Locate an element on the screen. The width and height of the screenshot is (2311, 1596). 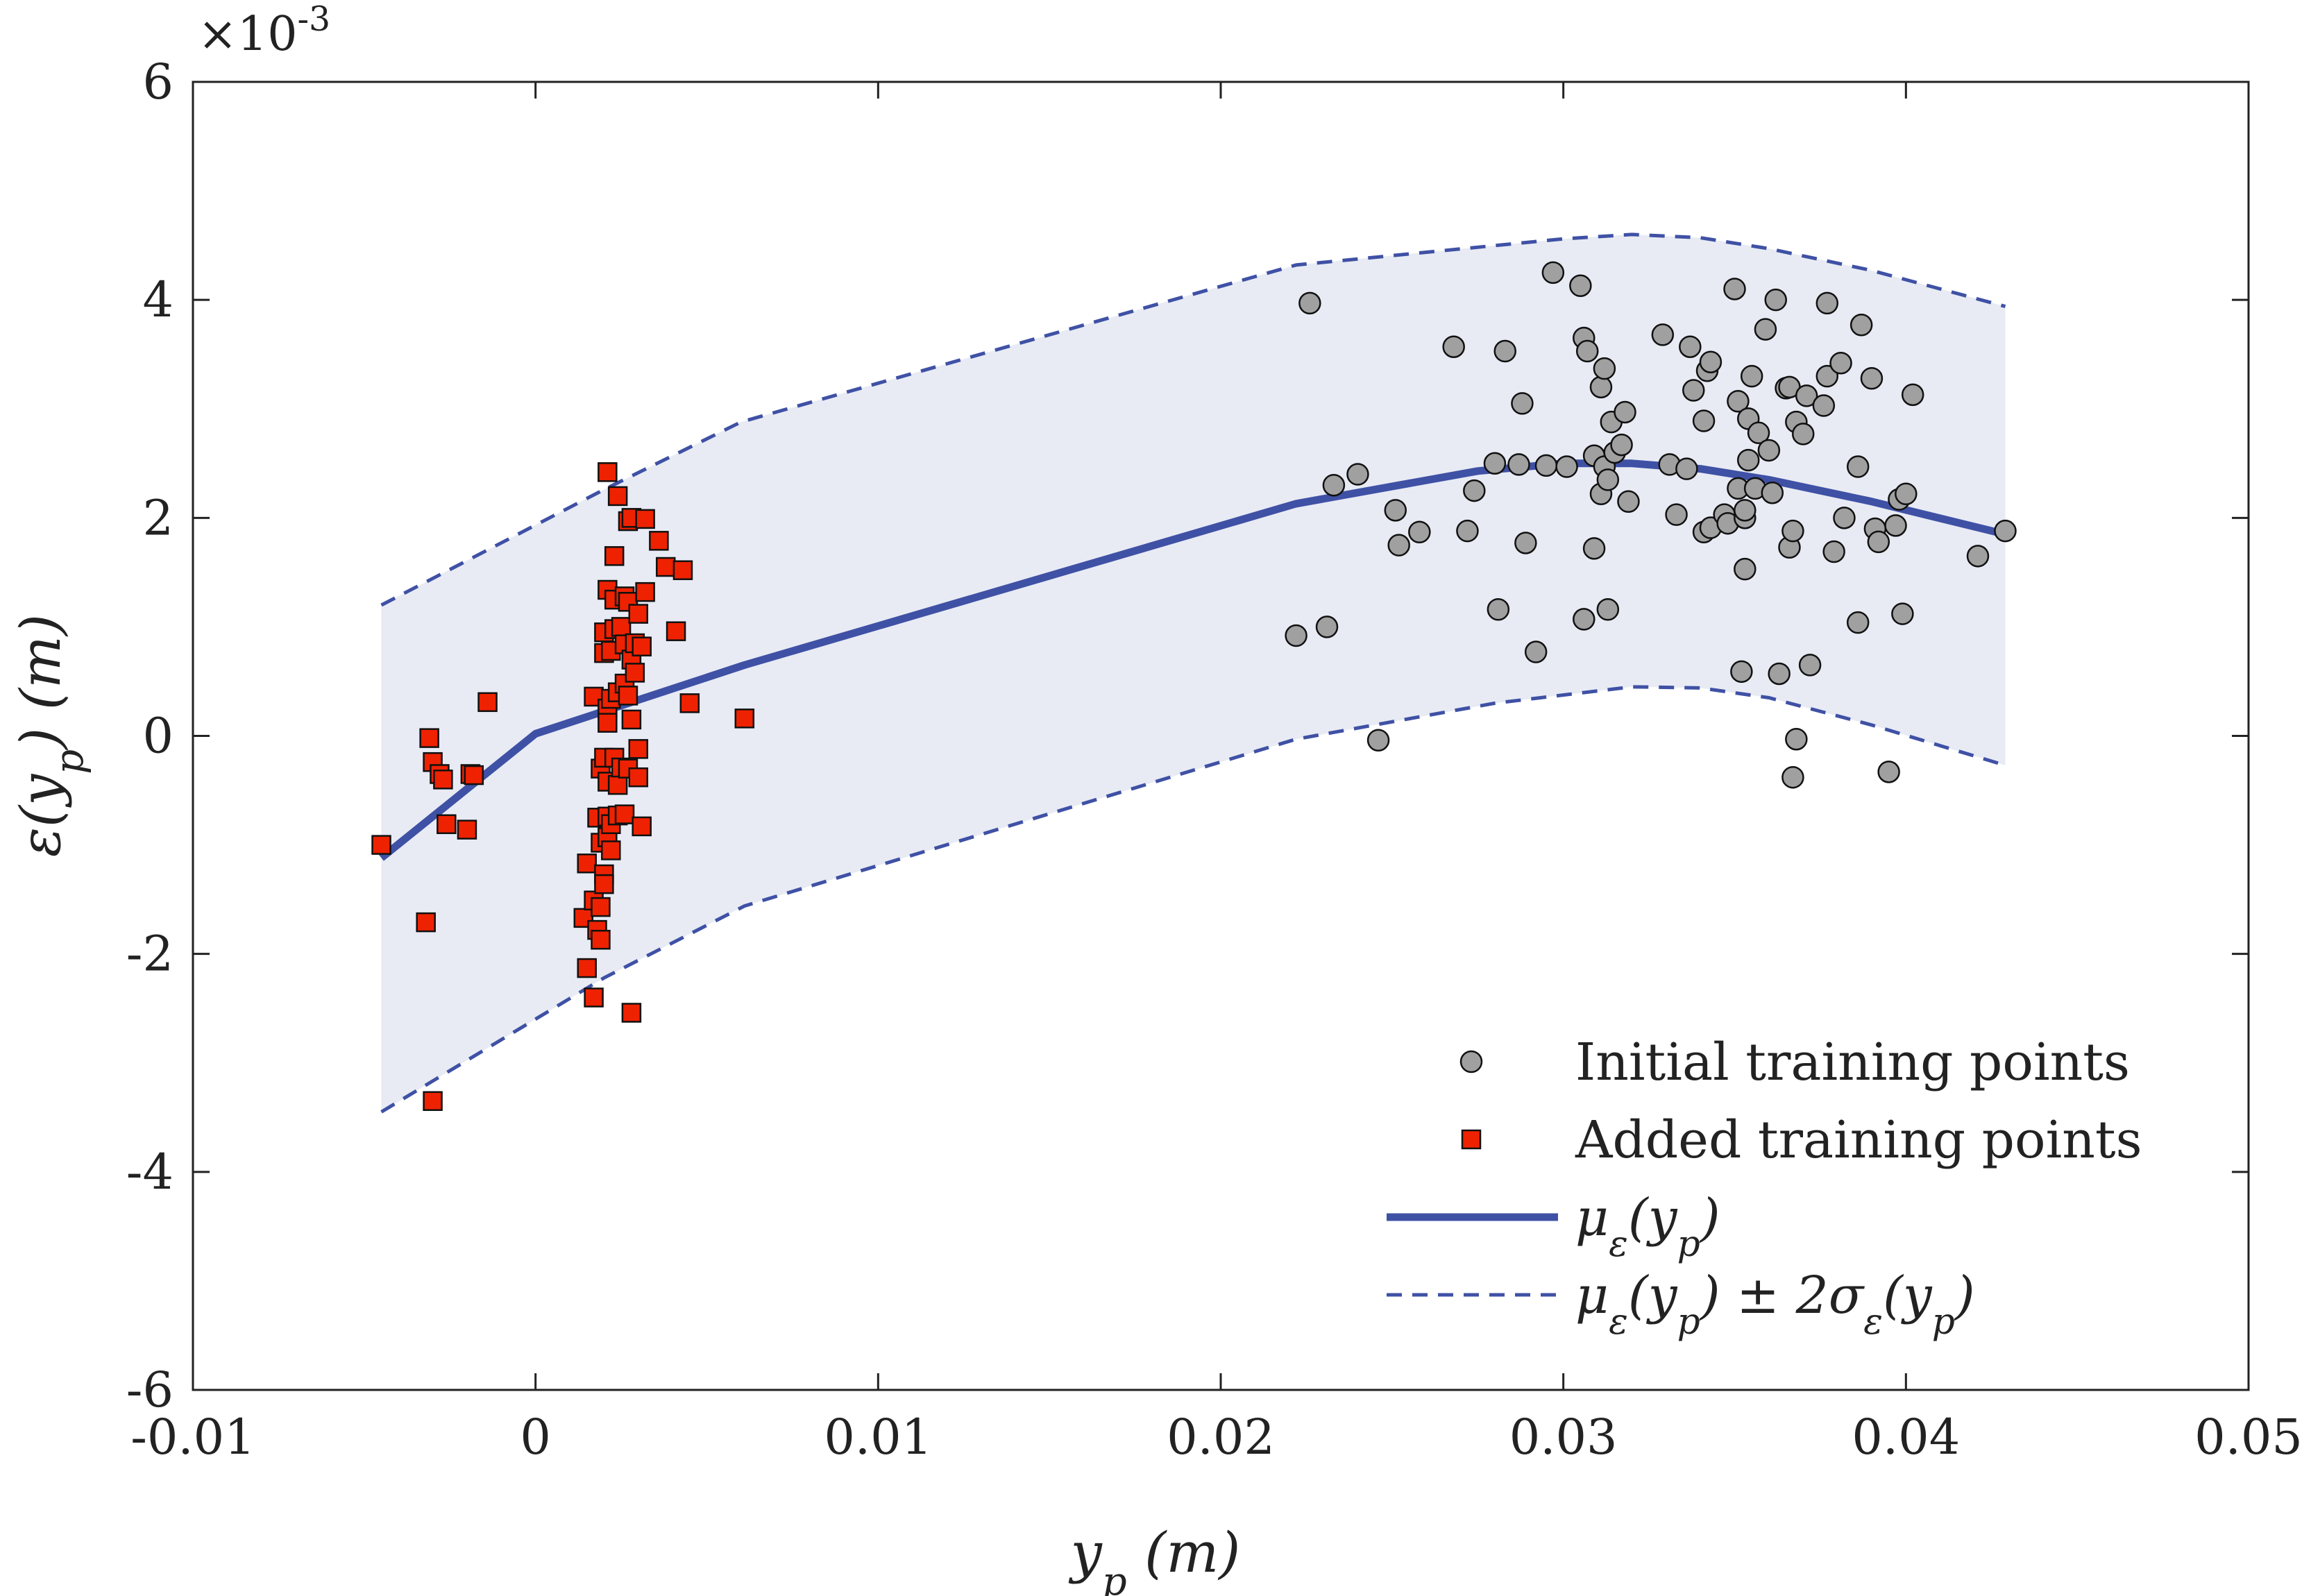
legend-label: με(yp) is located at coordinates (1647, 1226).